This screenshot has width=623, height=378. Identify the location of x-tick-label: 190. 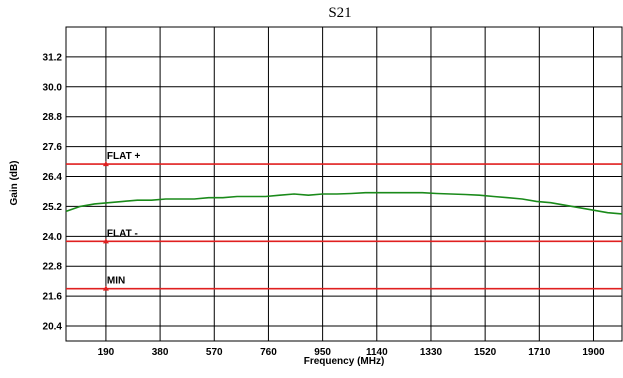
(106, 352).